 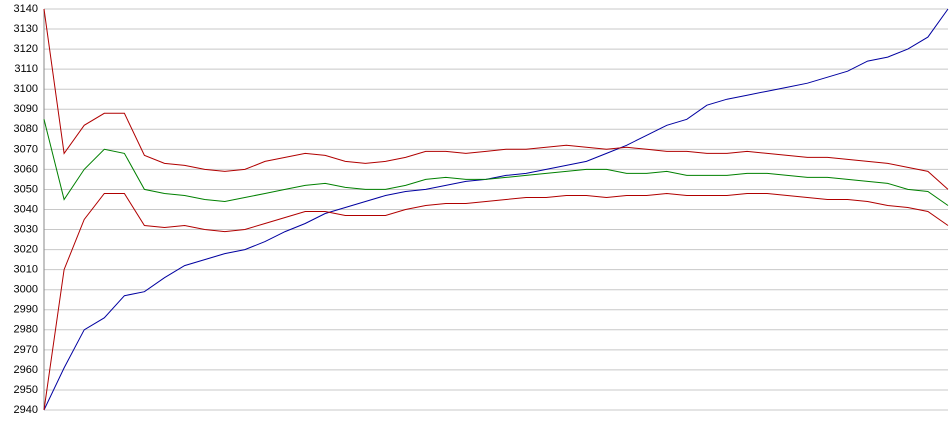 What do you see at coordinates (26, 310) in the screenshot?
I see `y-tick-label: 2990` at bounding box center [26, 310].